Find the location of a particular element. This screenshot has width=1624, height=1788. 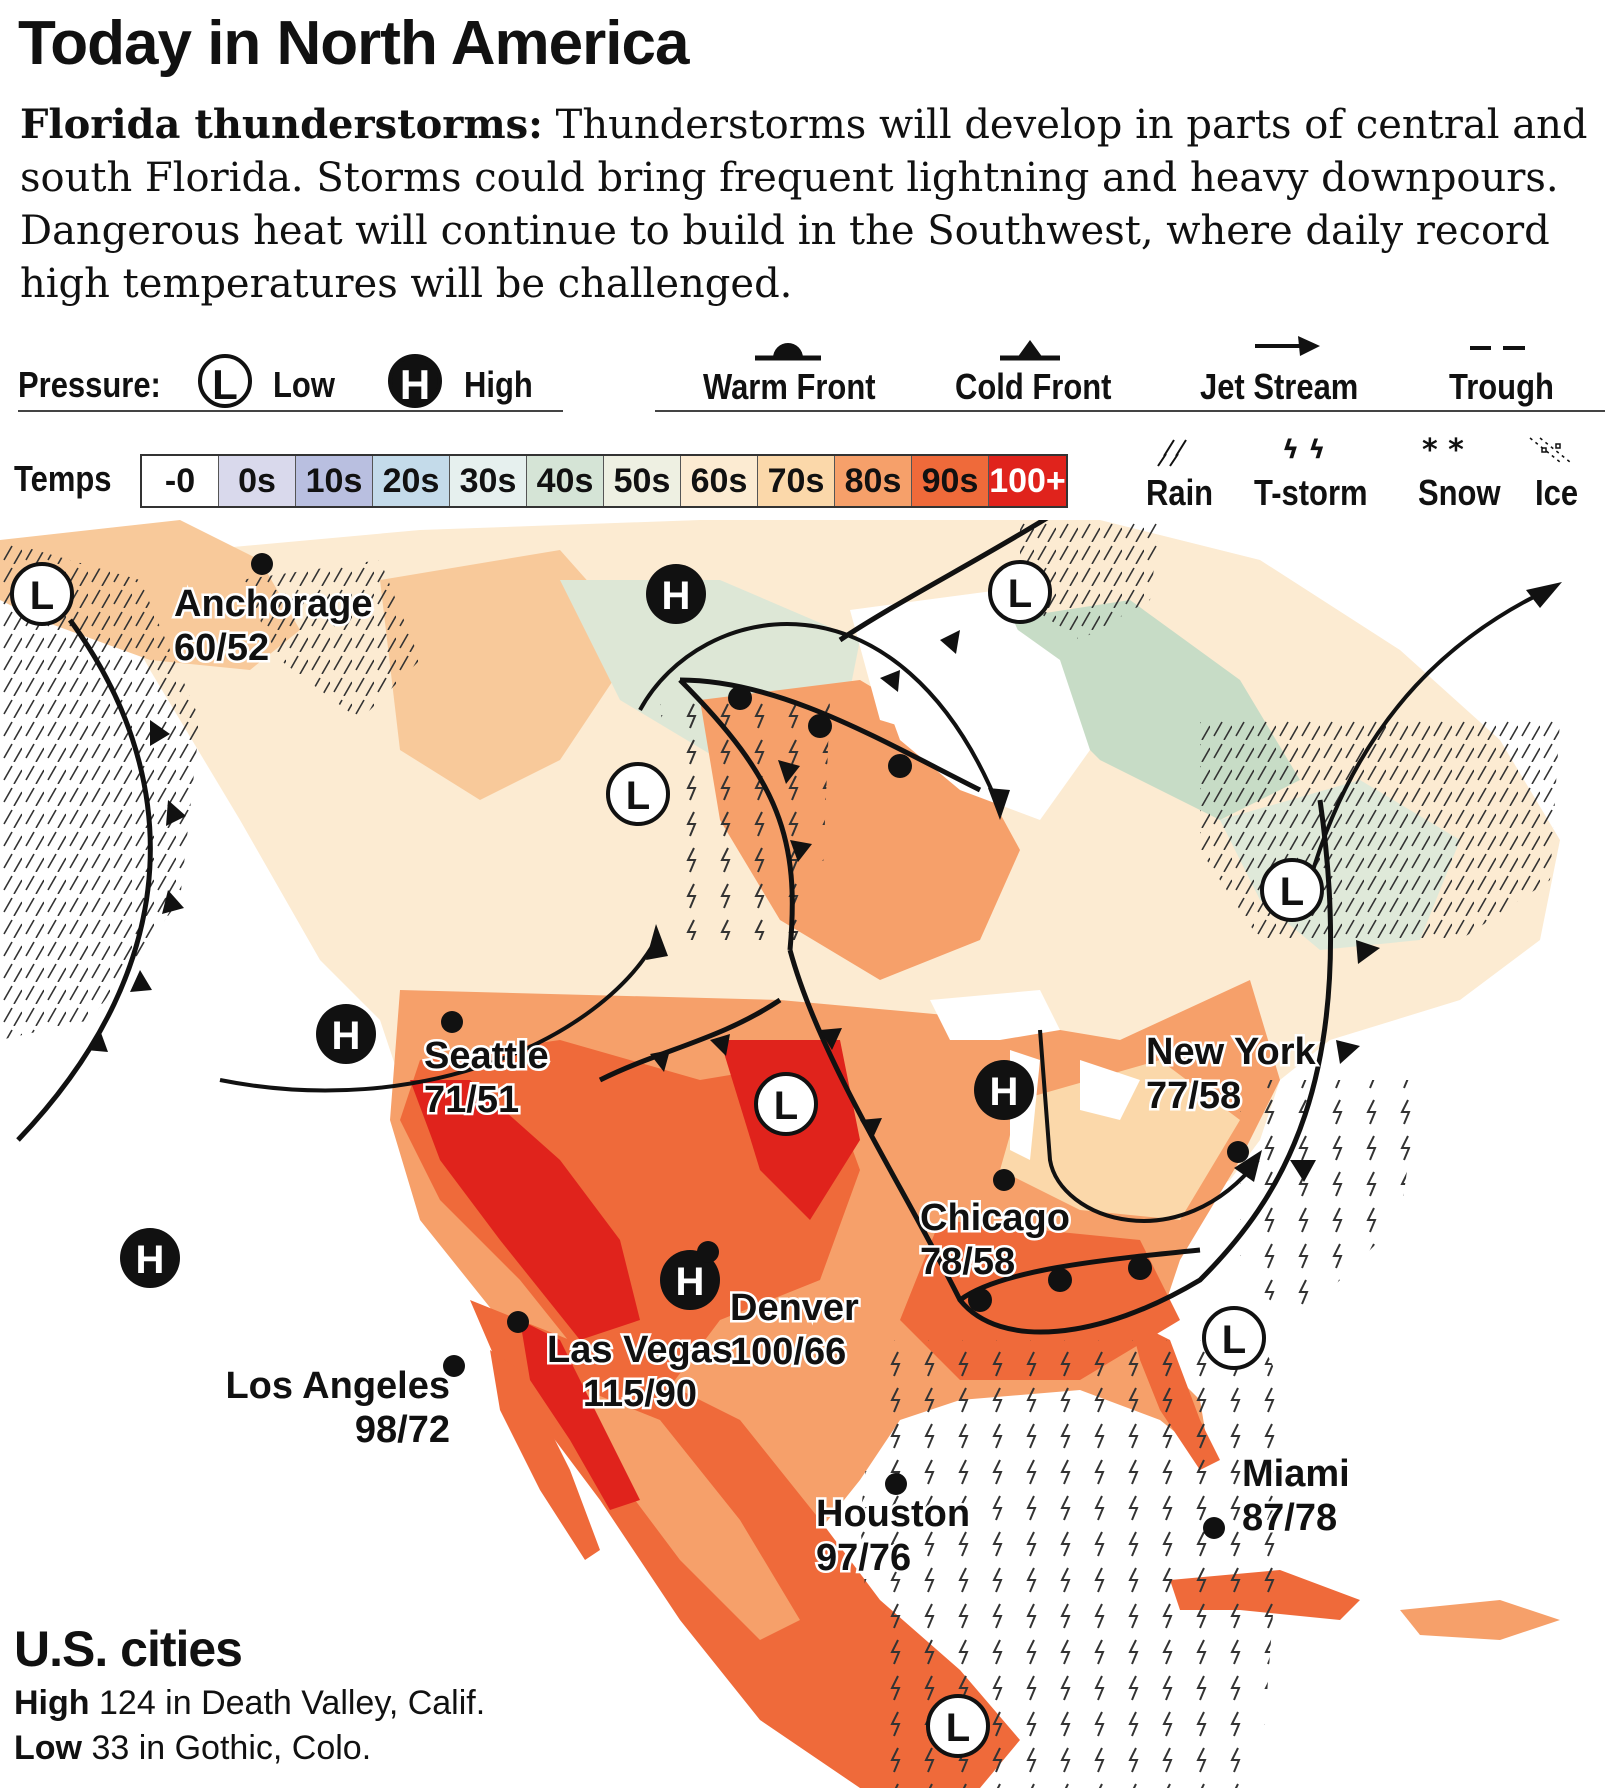

pressure-label: Pressure: is located at coordinates (89, 384).